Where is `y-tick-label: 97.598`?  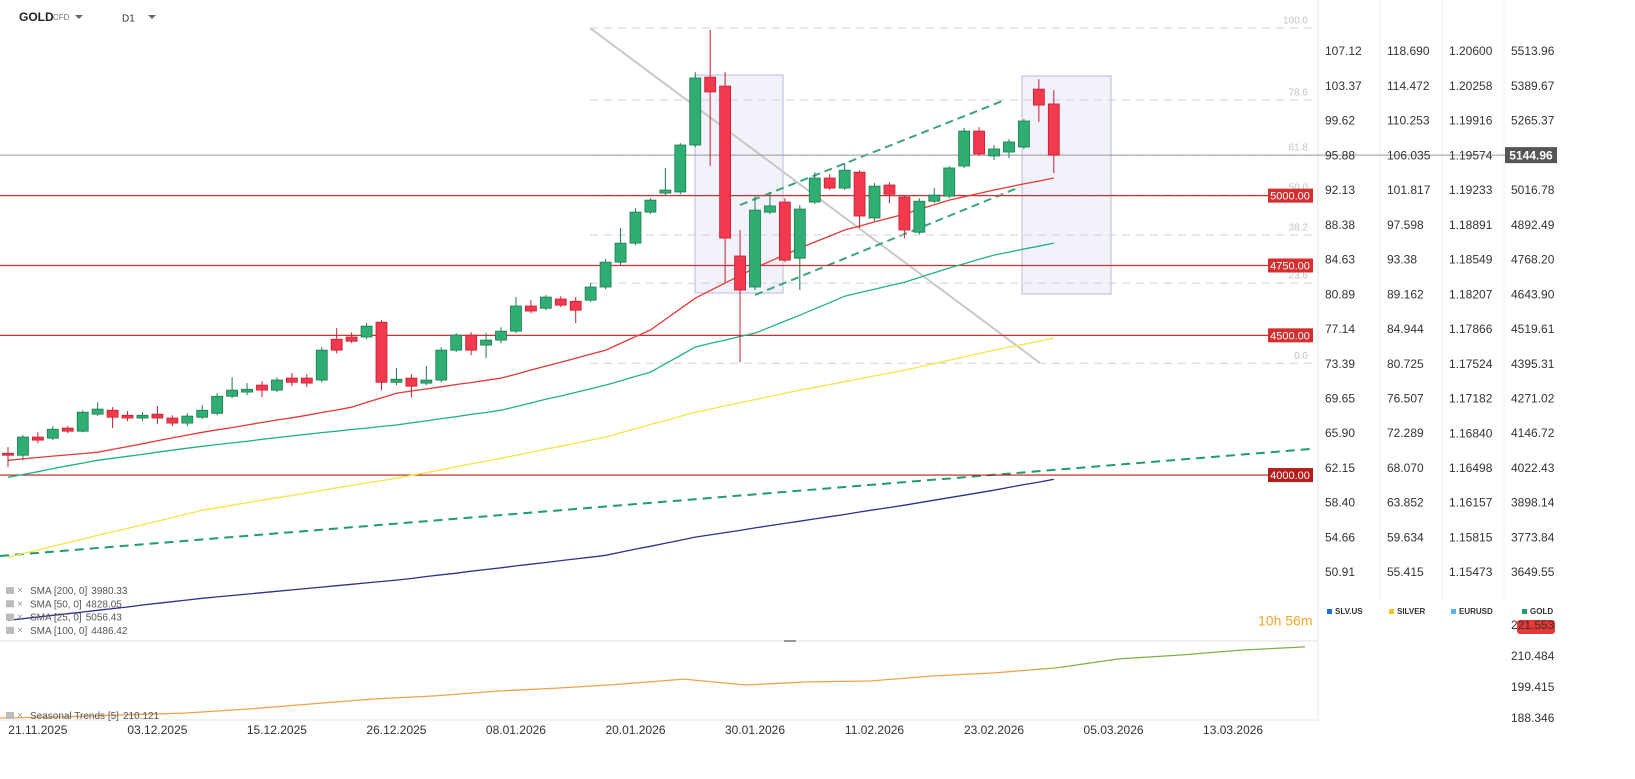
y-tick-label: 97.598 is located at coordinates (1405, 225).